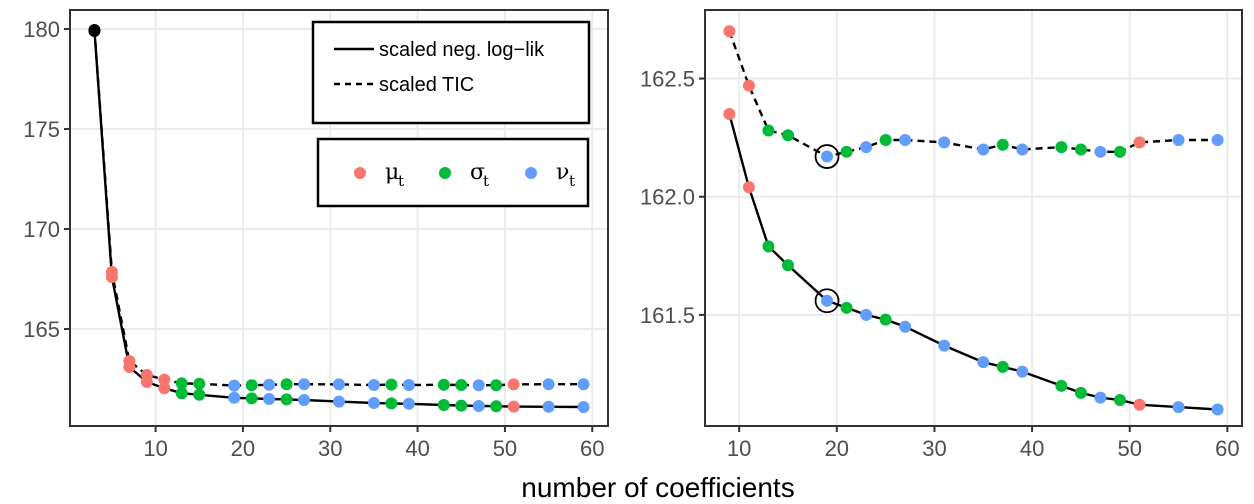 The image size is (1254, 504). Describe the element at coordinates (41, 329) in the screenshot. I see `y-tick-label: 165` at that location.